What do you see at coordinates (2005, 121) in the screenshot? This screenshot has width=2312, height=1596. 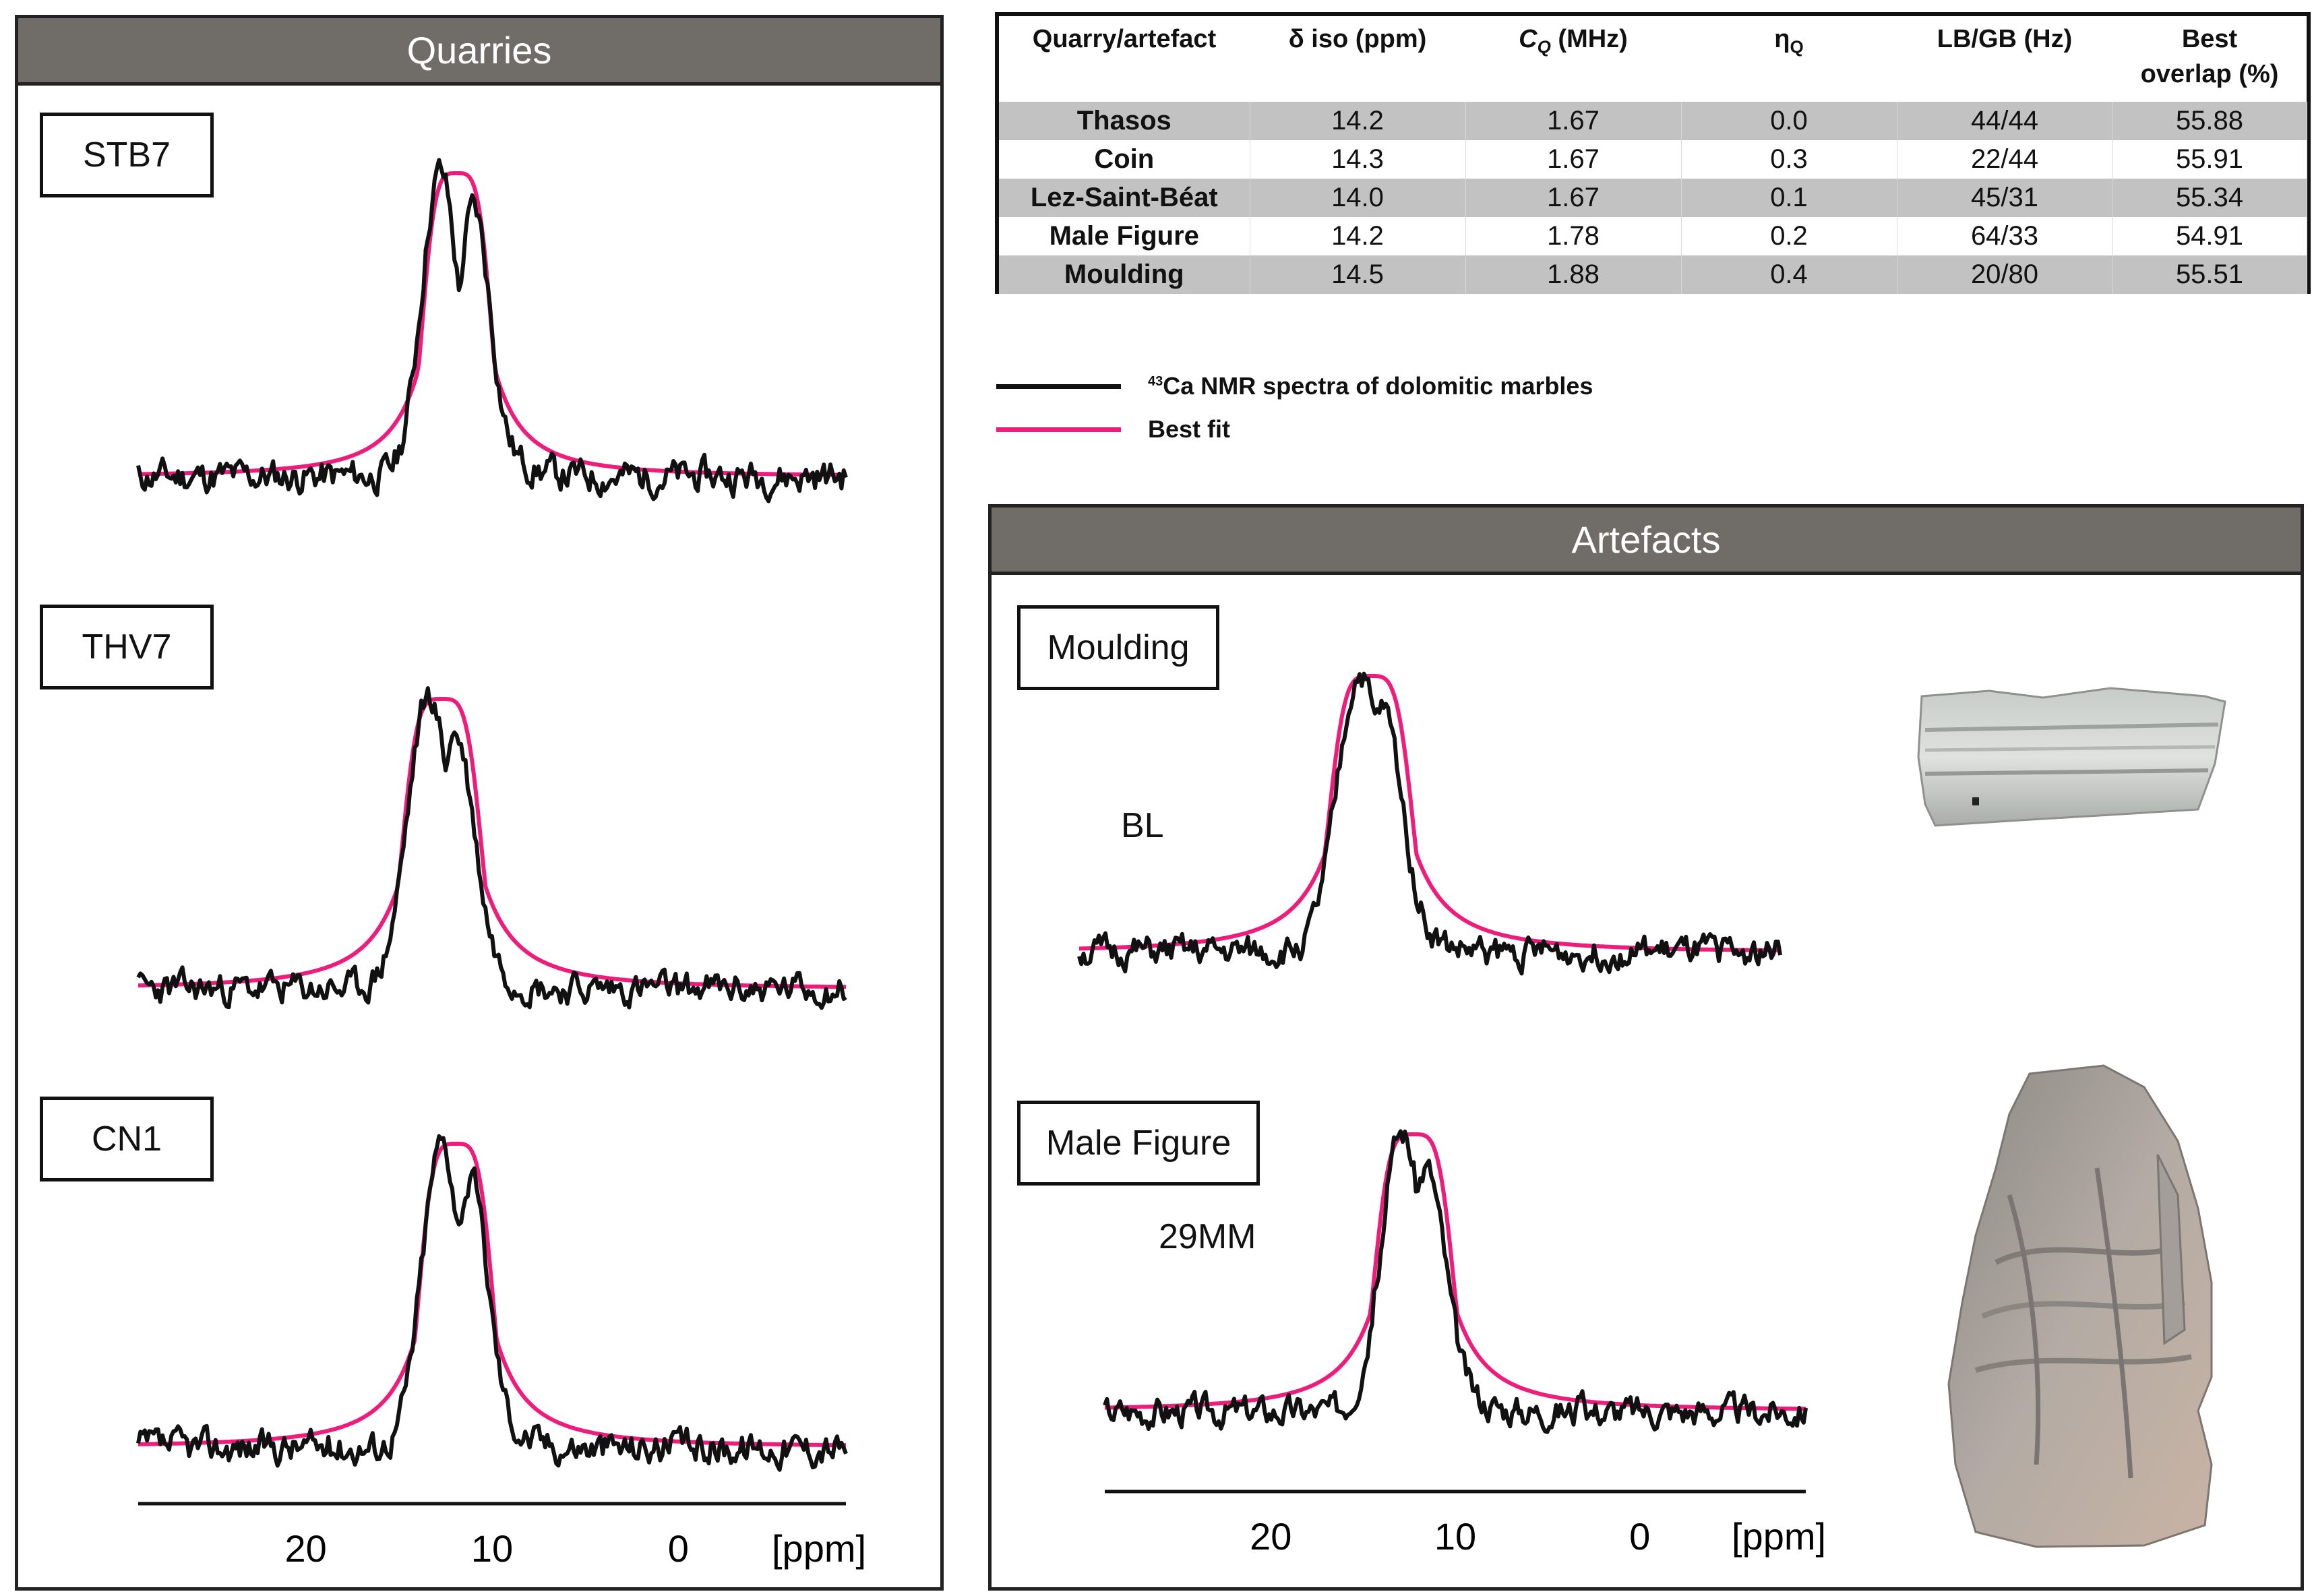 I see `cell-lbgb: 44/44` at bounding box center [2005, 121].